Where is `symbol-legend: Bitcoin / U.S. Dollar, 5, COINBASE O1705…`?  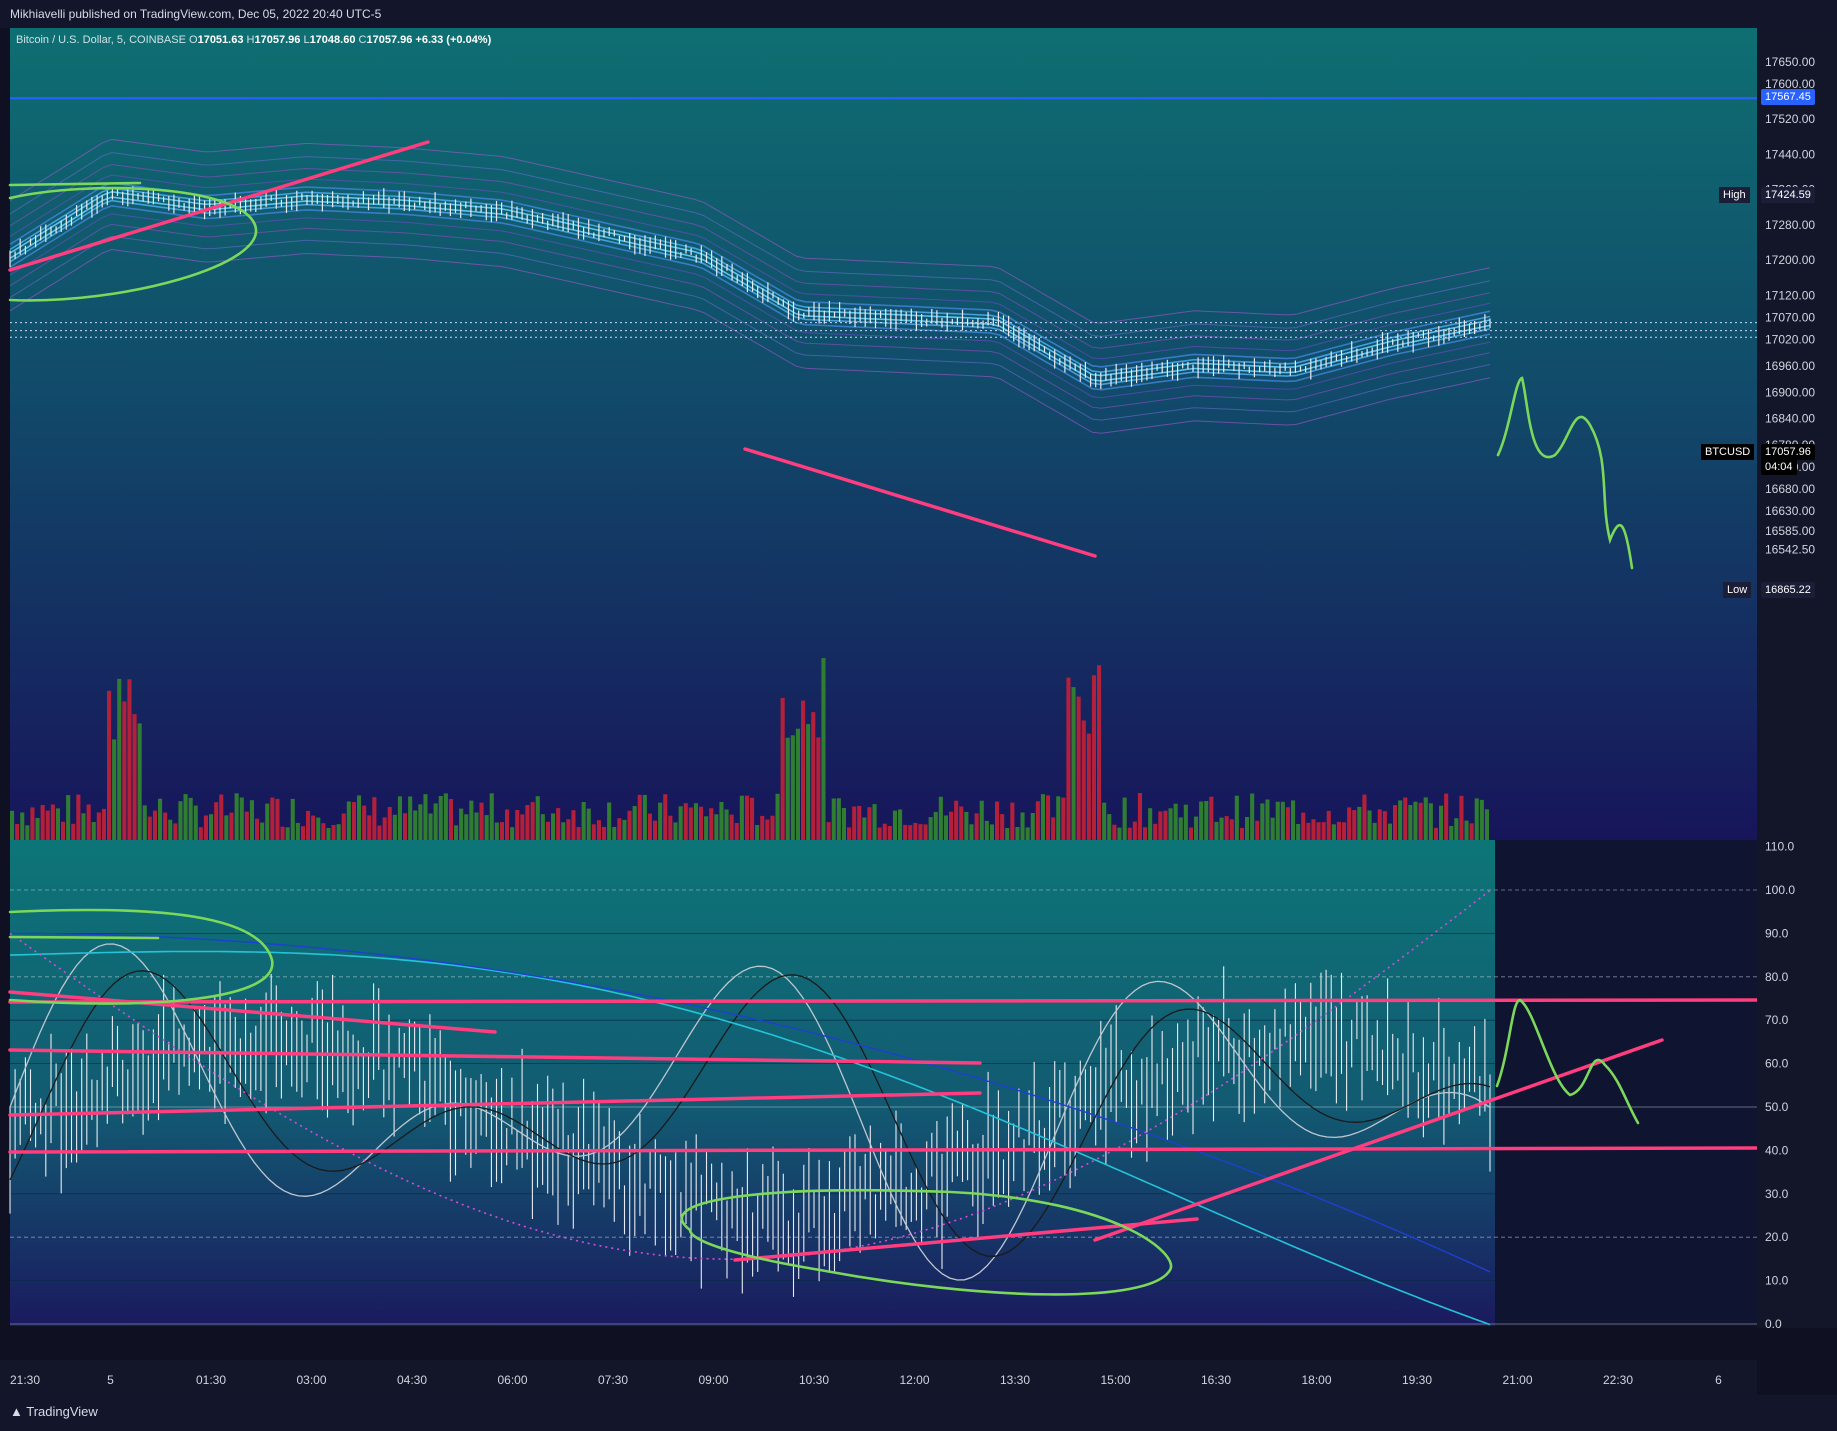 symbol-legend: Bitcoin / U.S. Dollar, 5, COINBASE O1705… is located at coordinates (253, 40).